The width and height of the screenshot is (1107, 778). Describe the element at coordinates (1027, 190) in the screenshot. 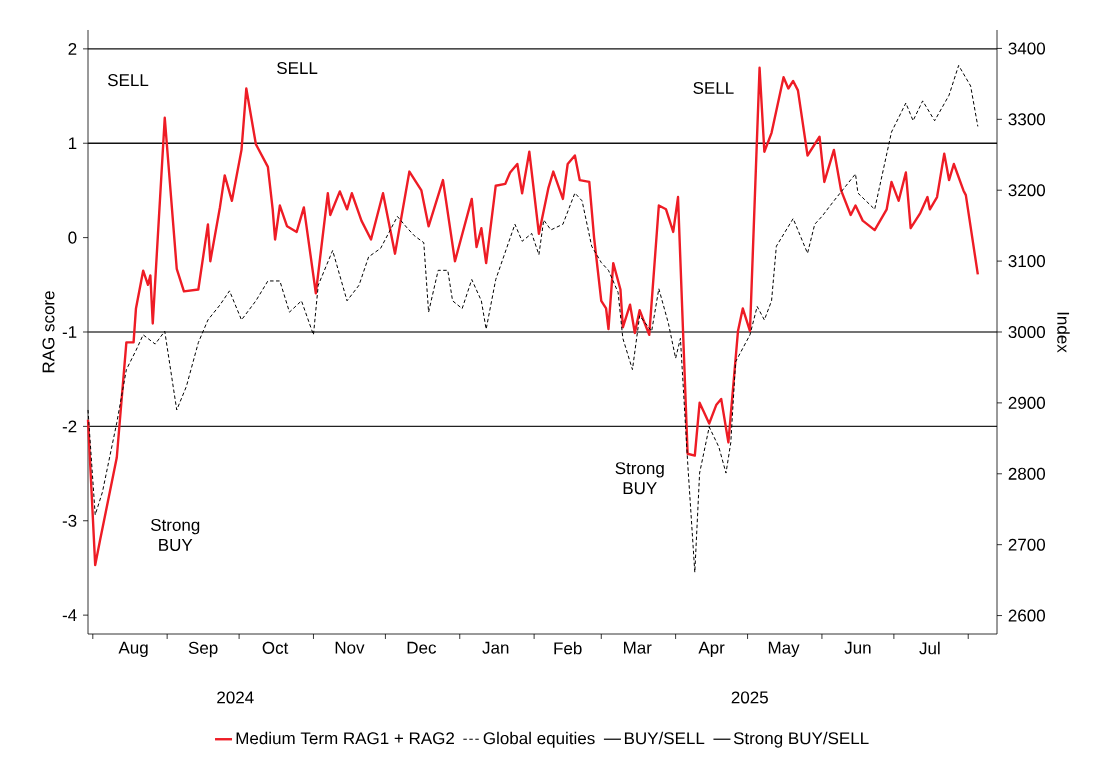

I see `y2-tick-label: 3200` at that location.